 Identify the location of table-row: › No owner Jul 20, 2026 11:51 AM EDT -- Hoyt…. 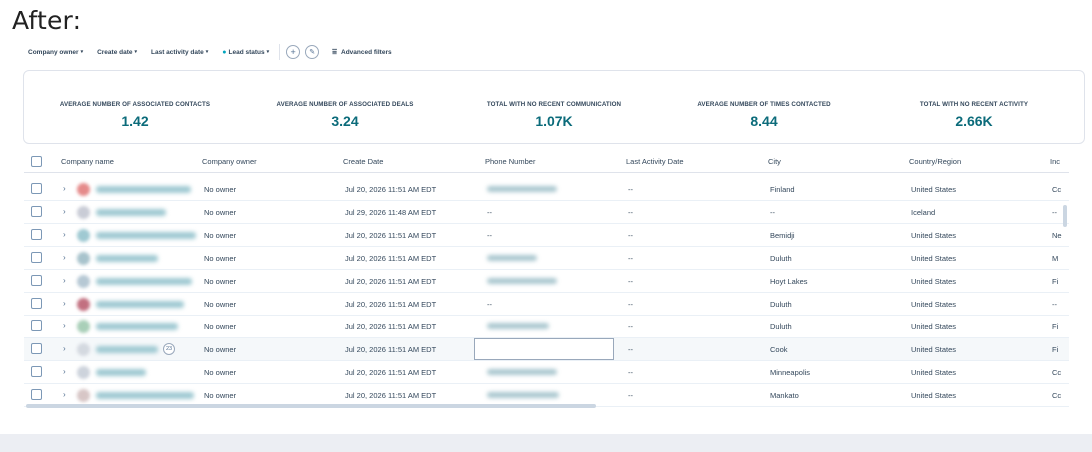
(546, 281).